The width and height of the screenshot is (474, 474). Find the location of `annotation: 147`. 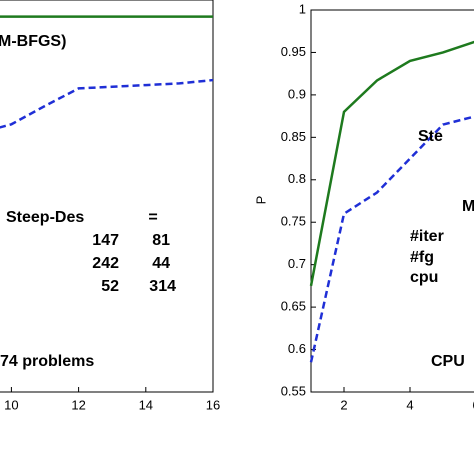

annotation: 147 is located at coordinates (105, 240).